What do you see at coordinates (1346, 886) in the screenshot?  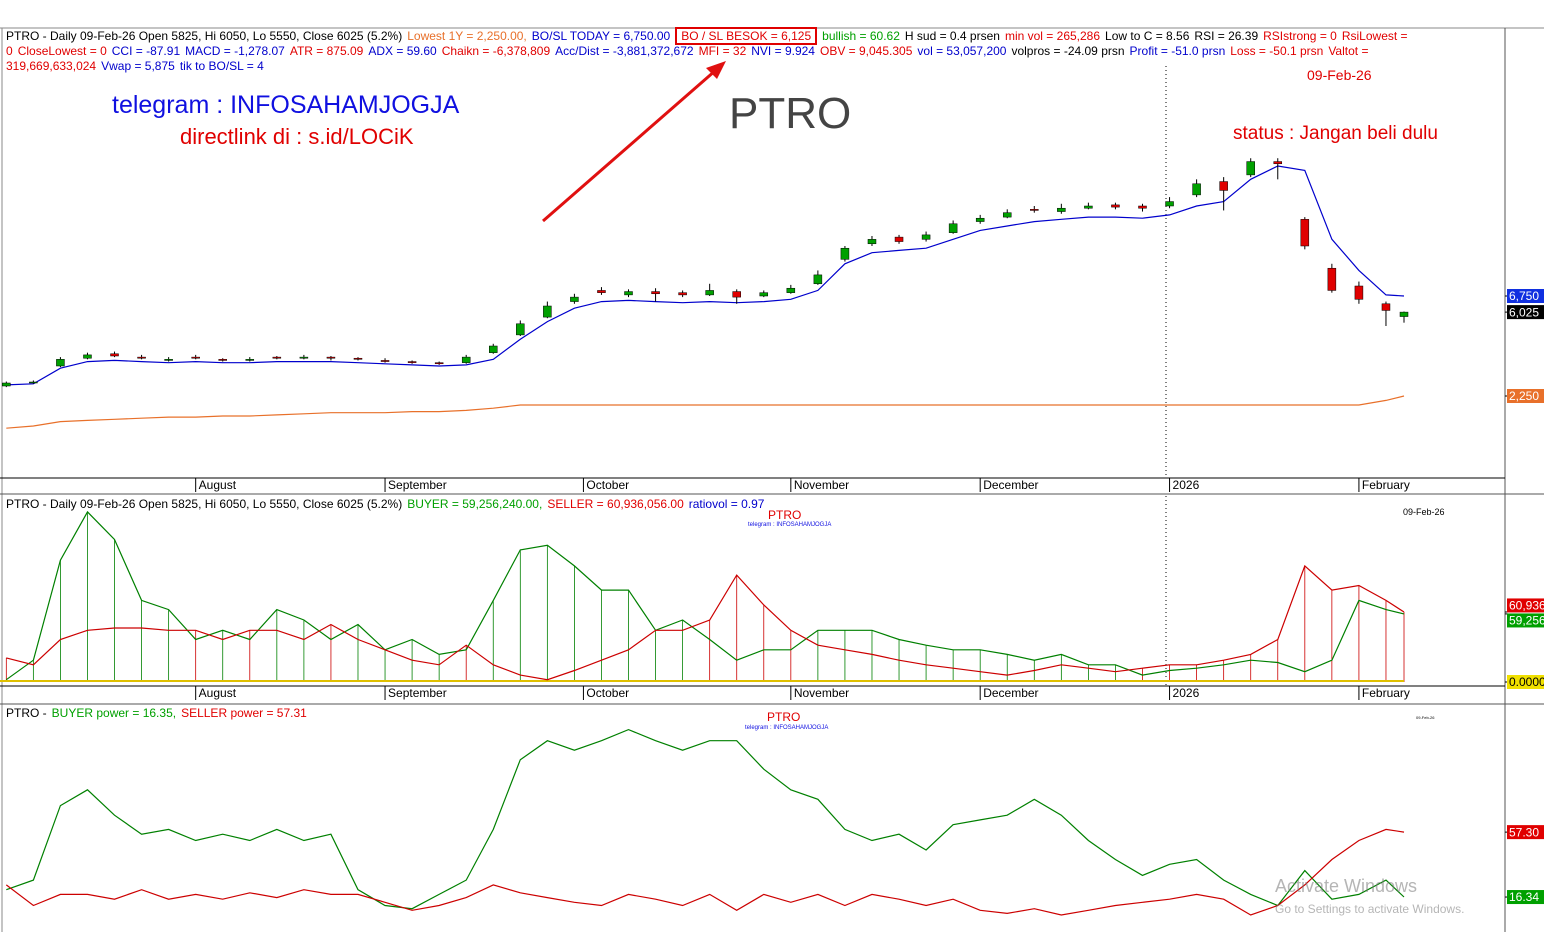 I see `watermark: Activate Windows` at bounding box center [1346, 886].